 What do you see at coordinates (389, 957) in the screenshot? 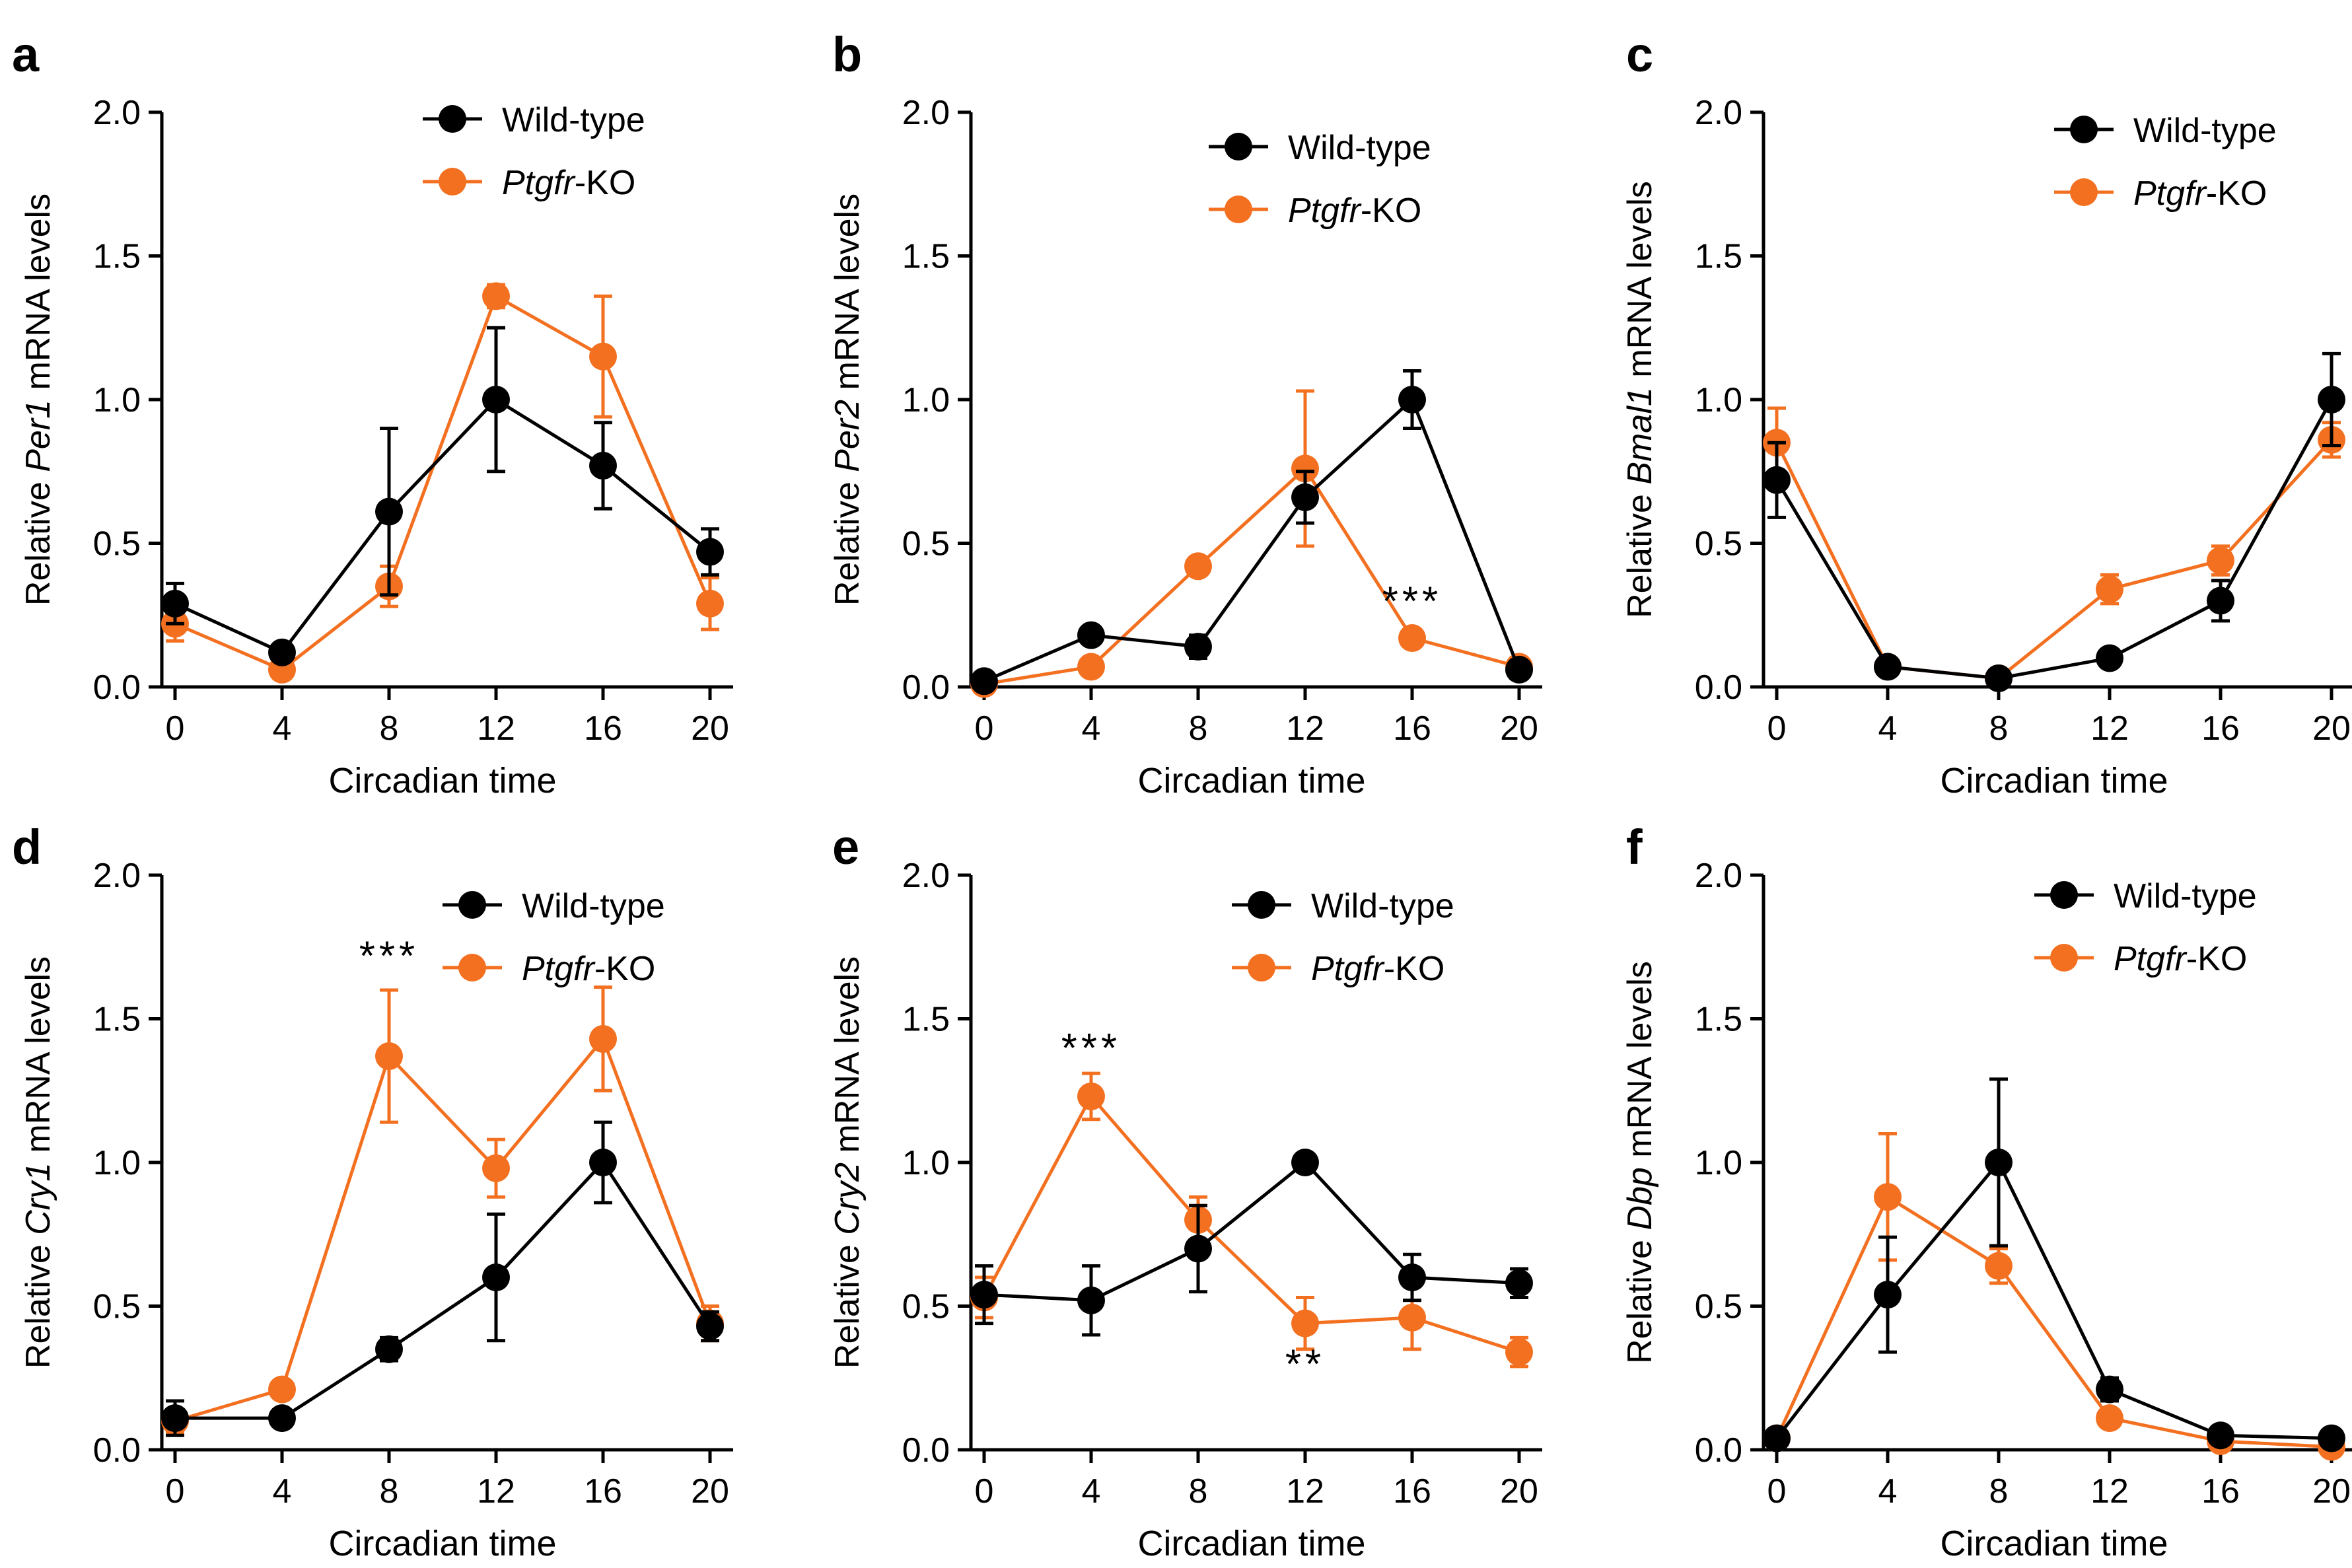
I see `significance-marker: ***` at bounding box center [389, 957].